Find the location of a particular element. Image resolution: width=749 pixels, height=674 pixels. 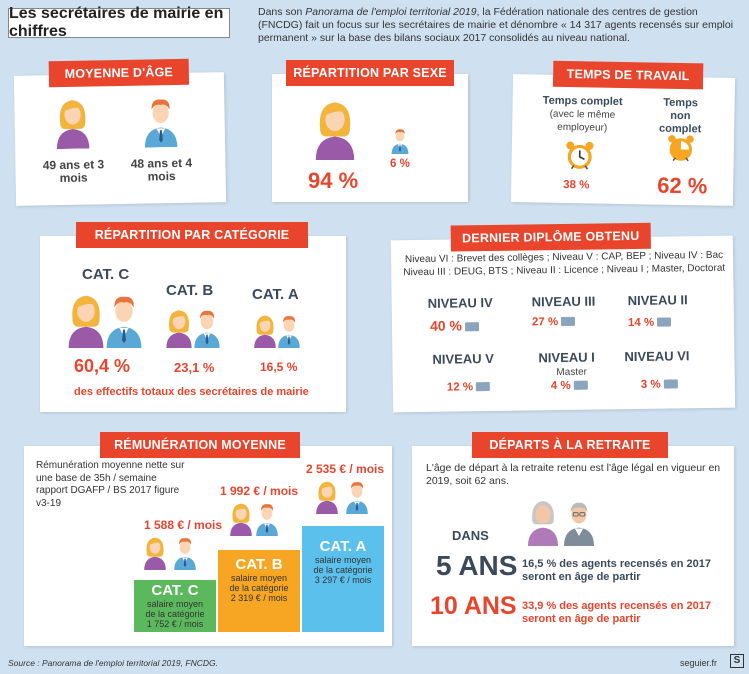

cat-a-bar-label: CAT. A is located at coordinates (343, 546).